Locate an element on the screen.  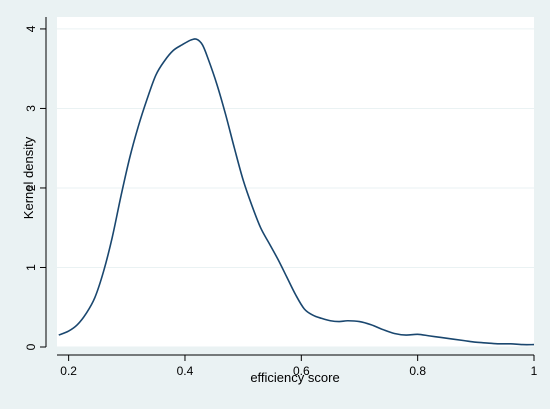
y-tick-label: 1 is located at coordinates (31, 267).